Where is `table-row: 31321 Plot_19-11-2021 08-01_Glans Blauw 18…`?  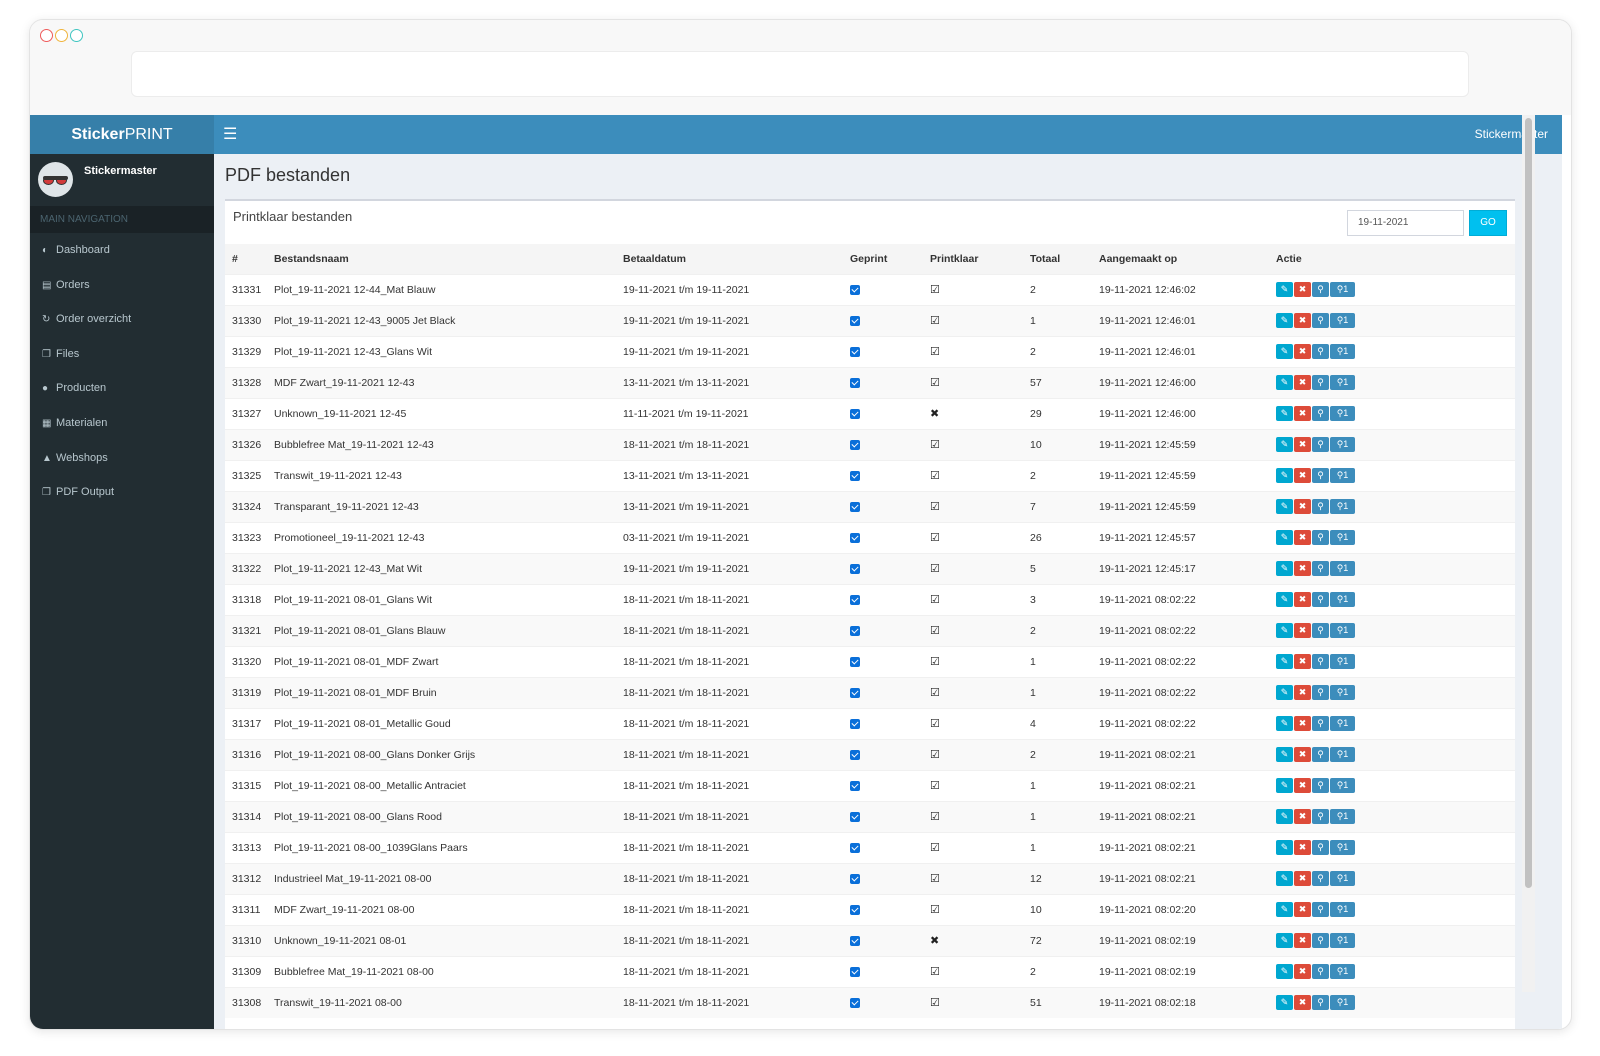 table-row: 31321 Plot_19-11-2021 08-01_Glans Blauw 18… is located at coordinates (870, 630).